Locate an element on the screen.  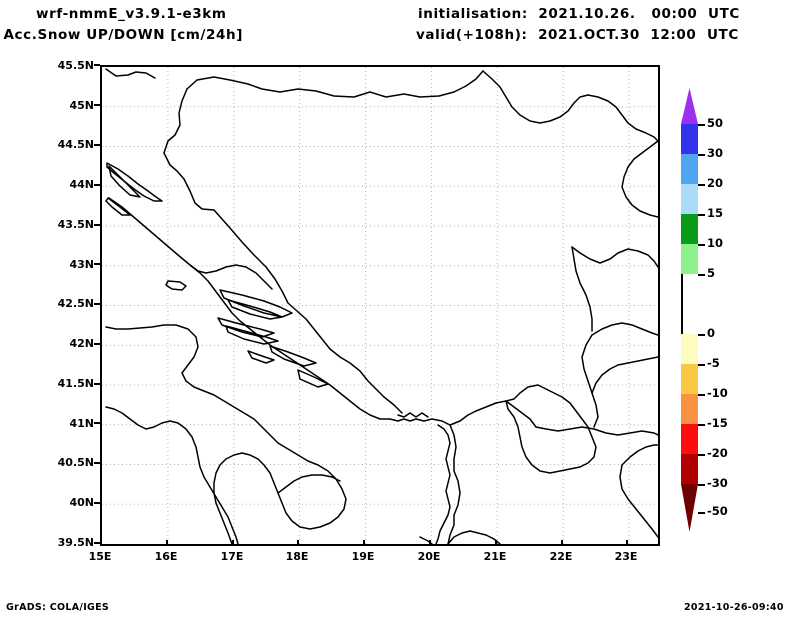
xtick-label-20e: 20E is located at coordinates (429, 556).